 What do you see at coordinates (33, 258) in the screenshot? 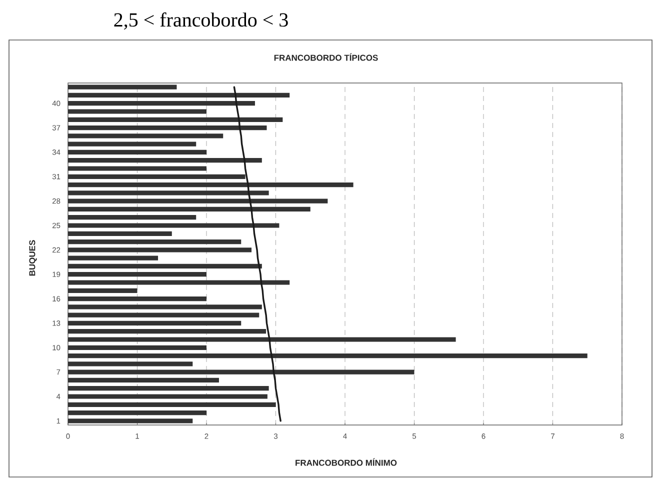
I see `y-axis-title: BUQUES` at bounding box center [33, 258].